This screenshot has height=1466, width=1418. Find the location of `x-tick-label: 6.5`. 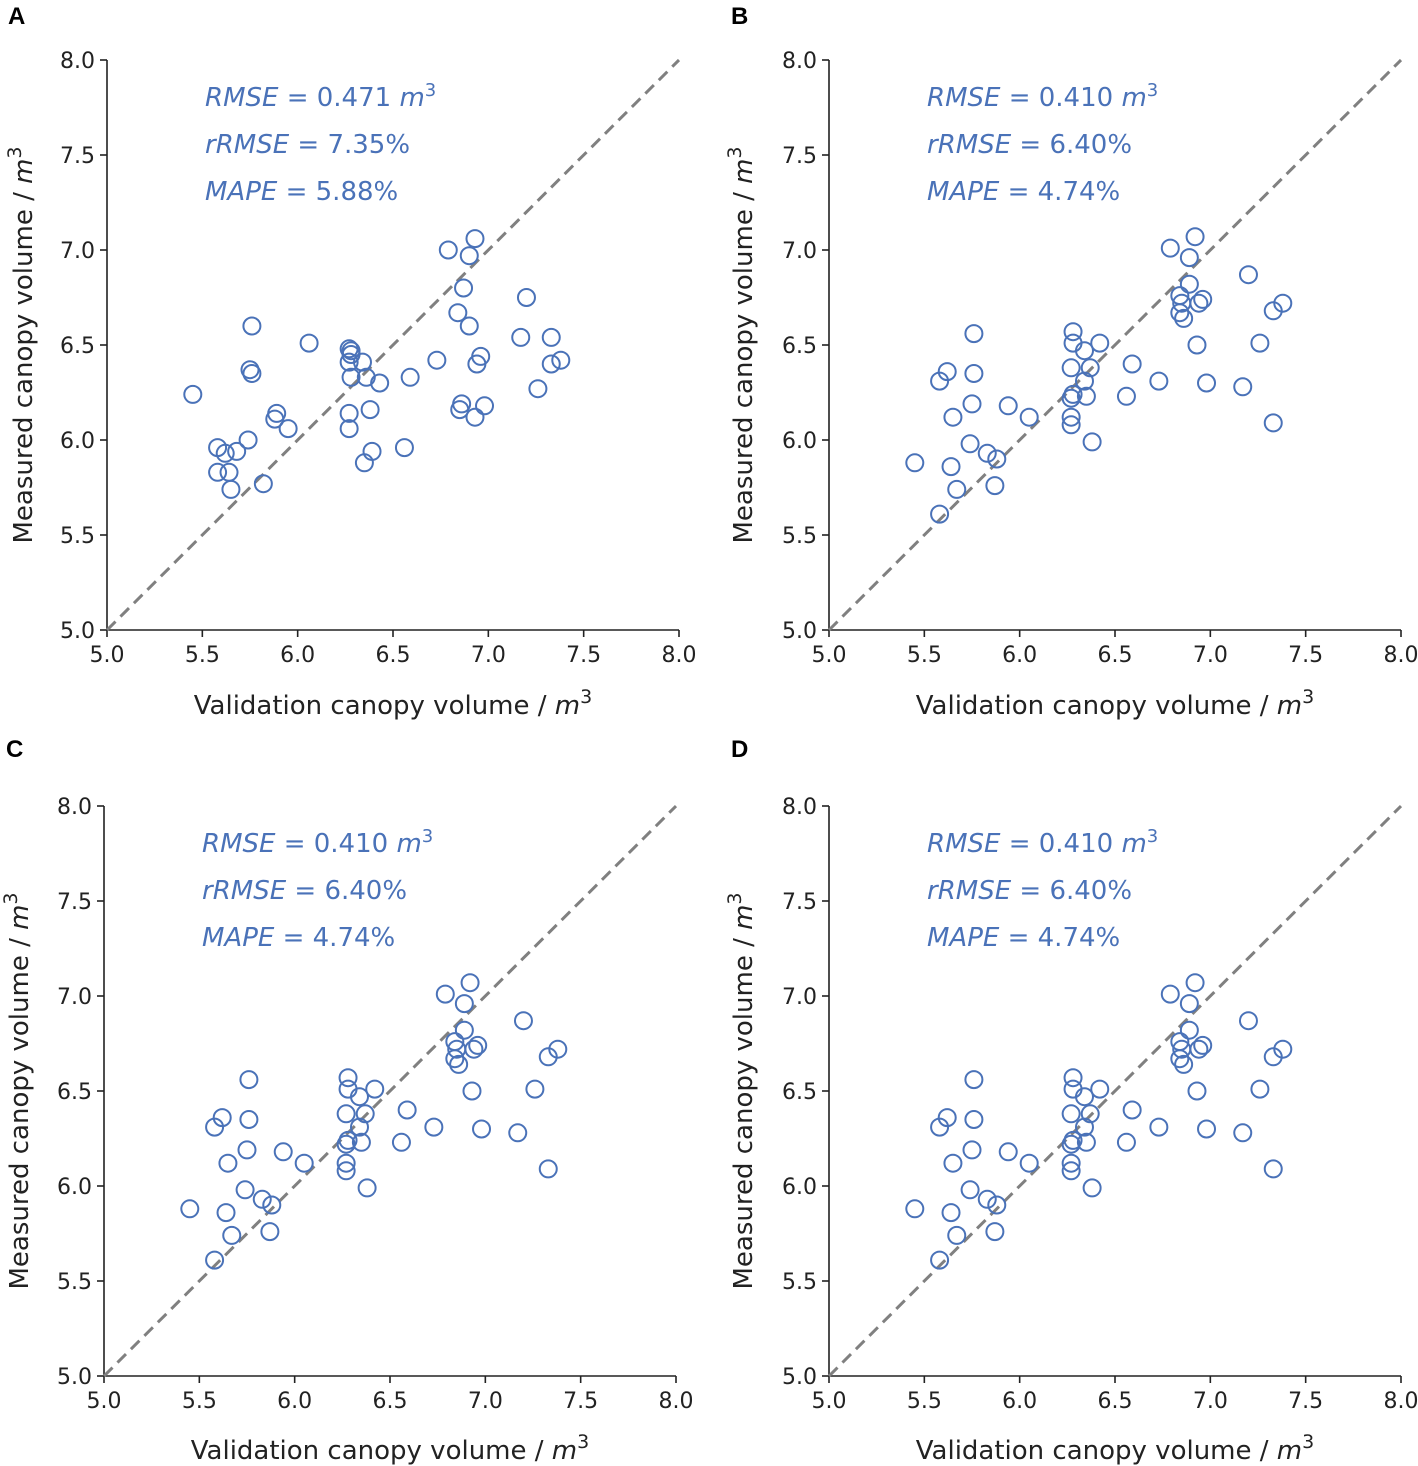

x-tick-label: 6.5 is located at coordinates (1115, 655).